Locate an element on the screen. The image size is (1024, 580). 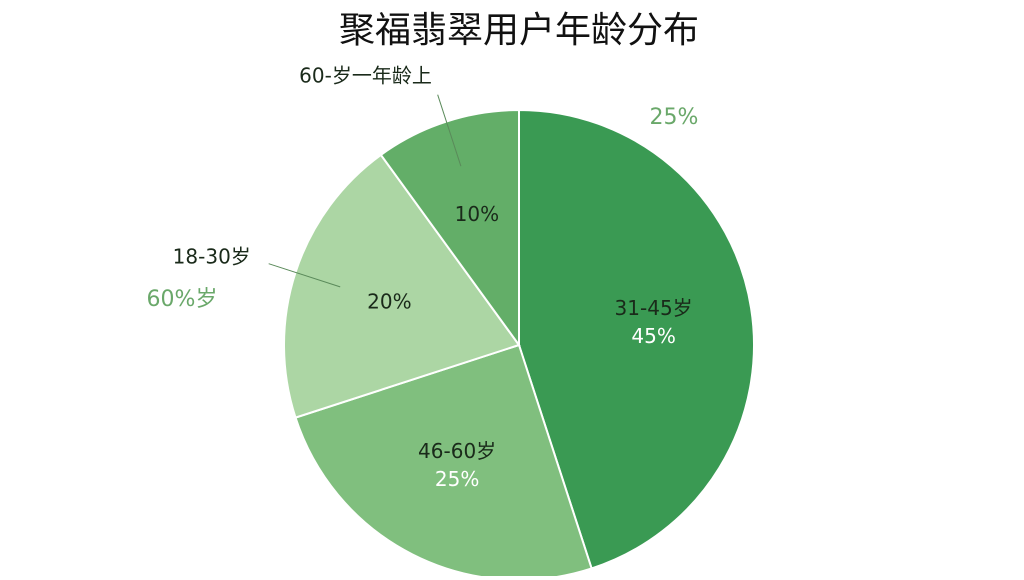
value-label: 10% is located at coordinates (477, 214).